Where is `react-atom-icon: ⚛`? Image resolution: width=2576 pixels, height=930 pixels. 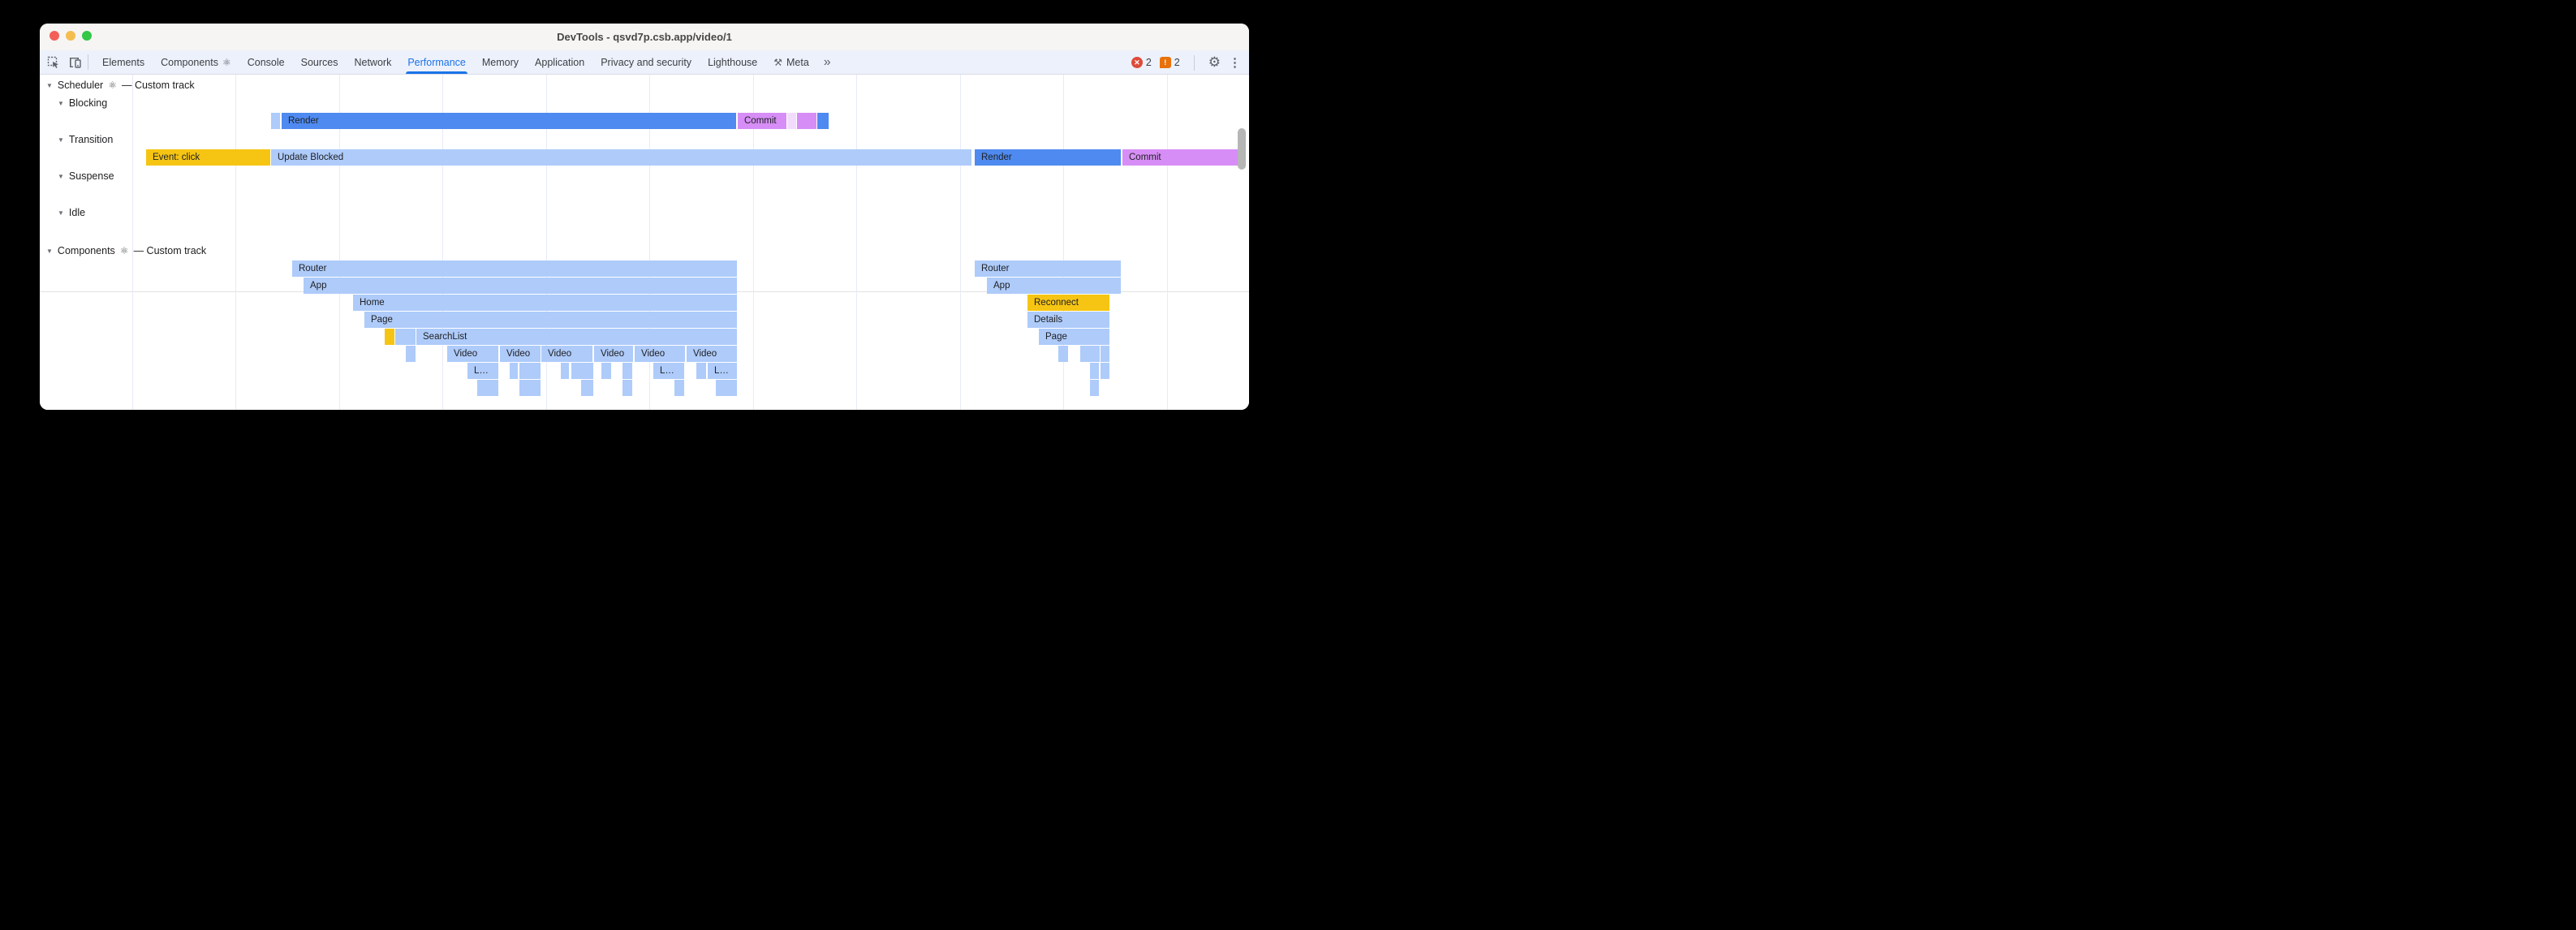
react-atom-icon: ⚛ is located at coordinates (124, 250).